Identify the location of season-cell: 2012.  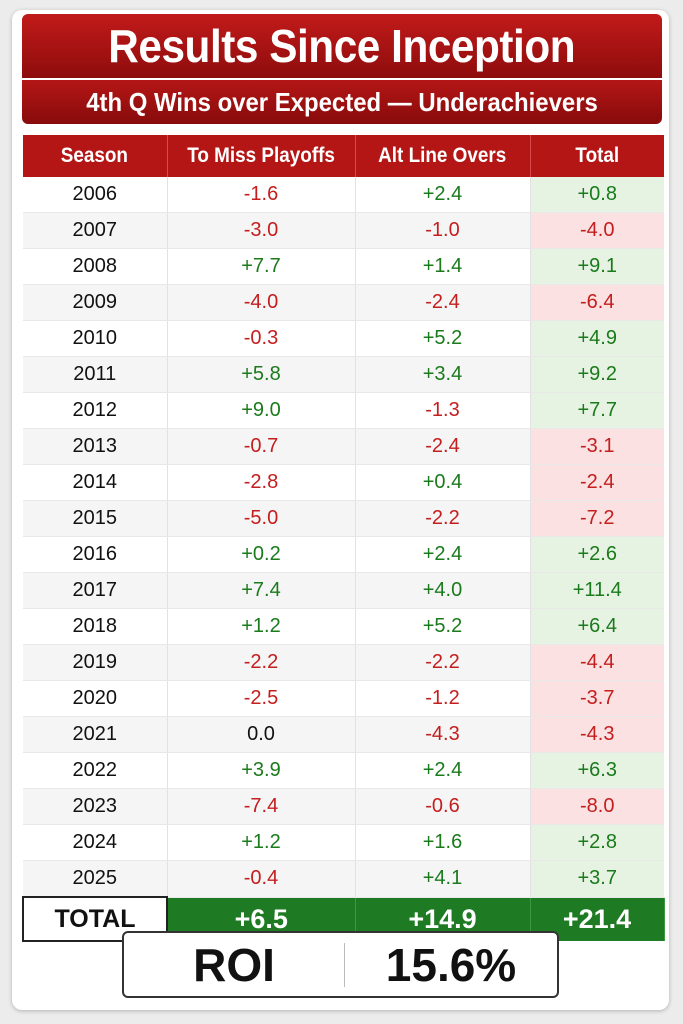
(95, 410).